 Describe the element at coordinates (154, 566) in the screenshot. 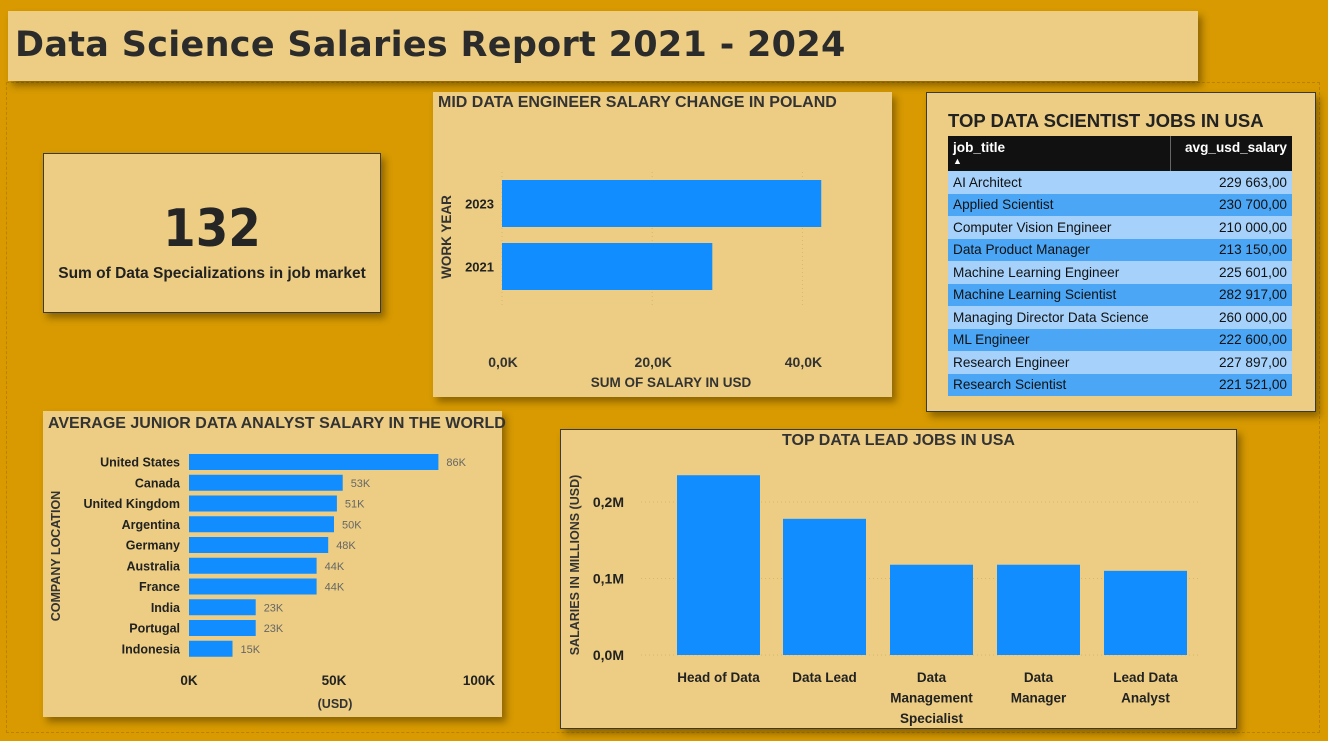

I see `y-tick-label: Australia` at that location.